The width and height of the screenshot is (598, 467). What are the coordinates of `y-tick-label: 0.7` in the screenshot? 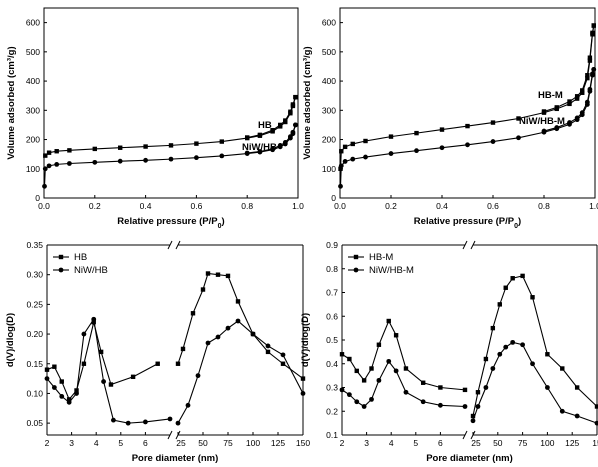 It's located at (332, 293).